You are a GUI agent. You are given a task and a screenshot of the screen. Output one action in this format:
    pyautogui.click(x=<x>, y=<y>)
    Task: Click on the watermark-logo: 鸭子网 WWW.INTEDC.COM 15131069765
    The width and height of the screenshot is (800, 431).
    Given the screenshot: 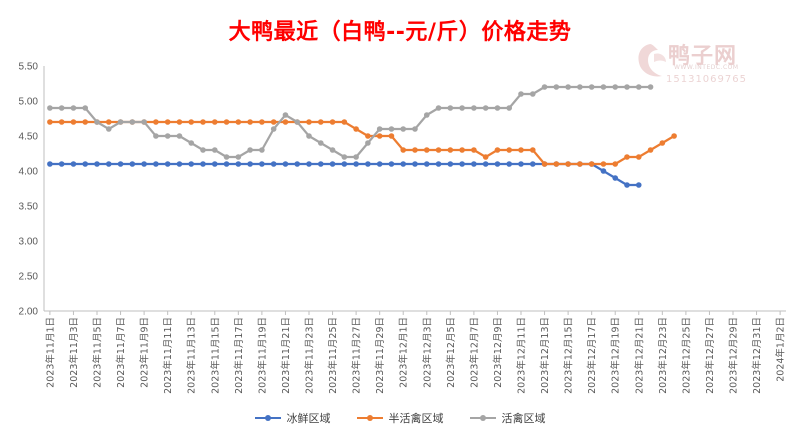 What is the action you would take?
    pyautogui.click(x=708, y=64)
    